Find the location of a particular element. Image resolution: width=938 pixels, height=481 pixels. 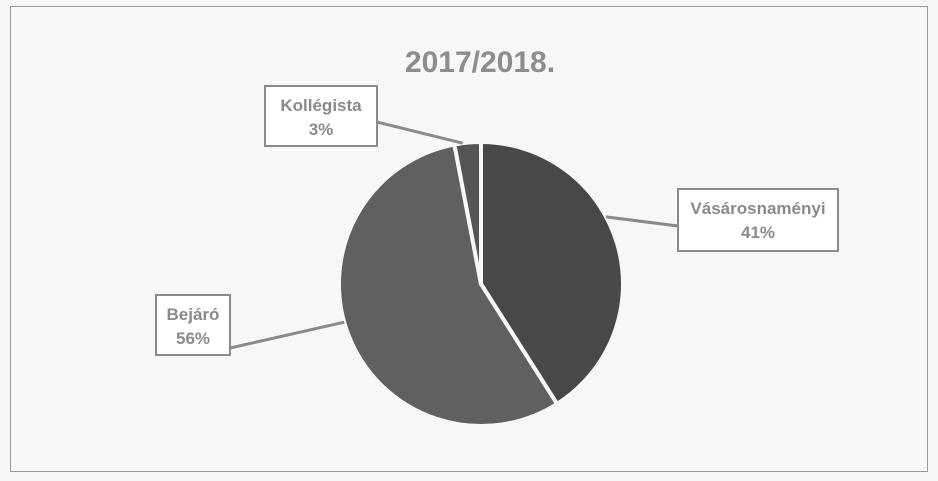

pie-slice-kollegista is located at coordinates (467, 213).